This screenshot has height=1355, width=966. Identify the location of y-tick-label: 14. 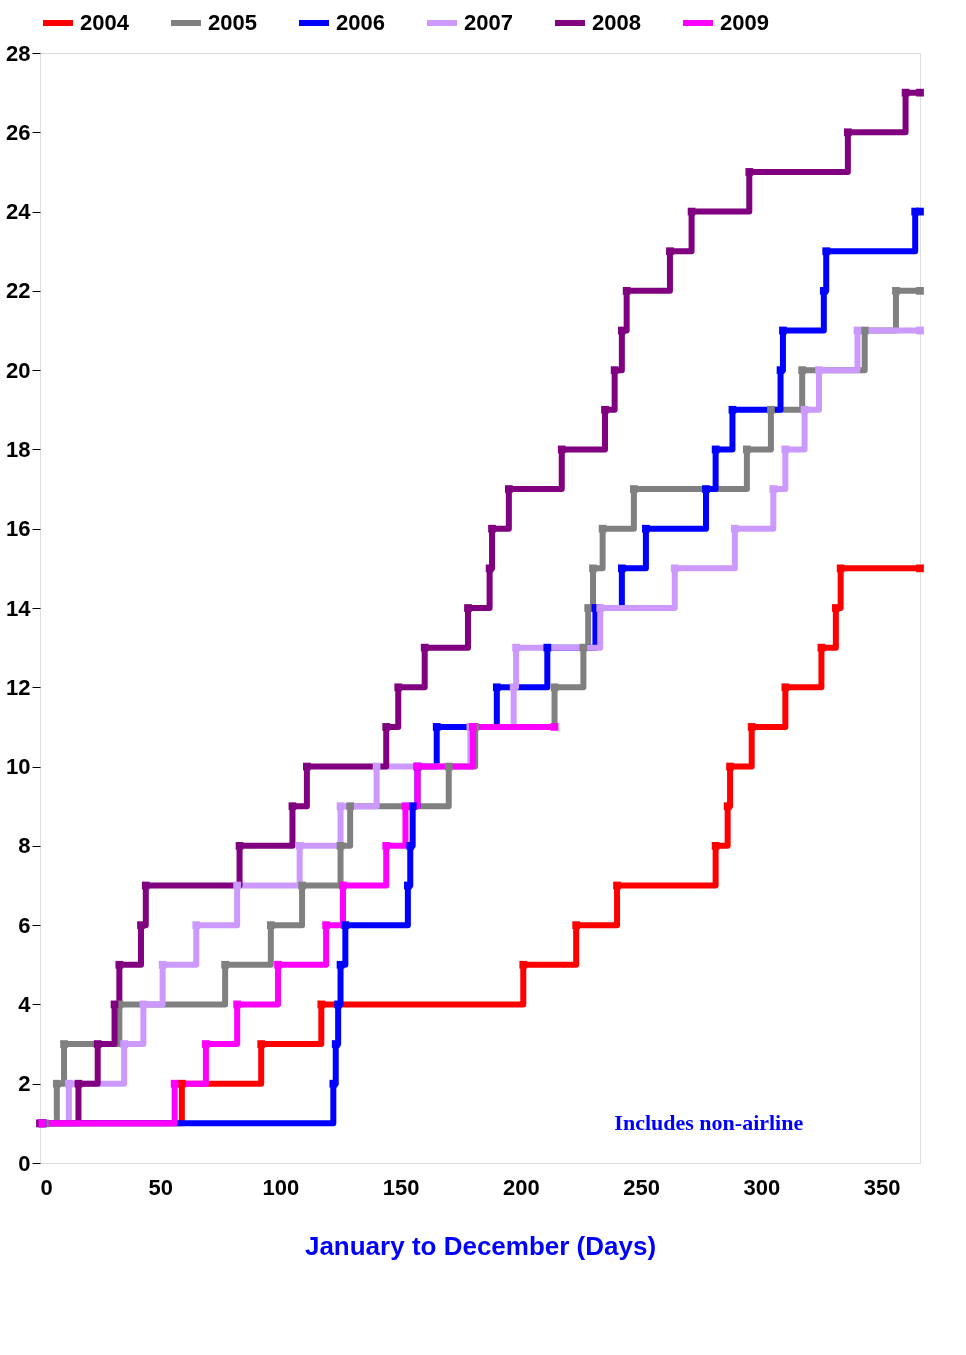
(19, 608).